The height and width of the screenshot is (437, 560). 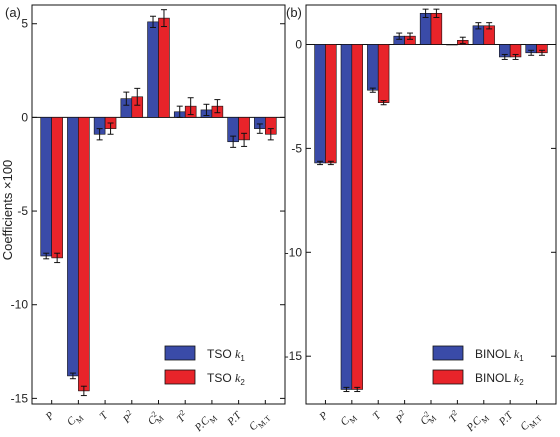 I want to click on panel-label: (b), so click(x=294, y=12).